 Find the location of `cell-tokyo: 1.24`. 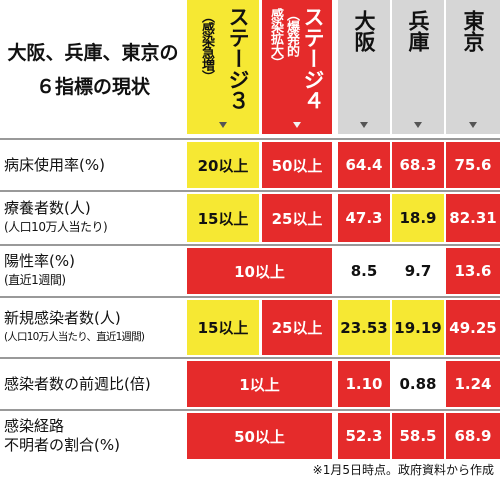

cell-tokyo: 1.24 is located at coordinates (473, 384).